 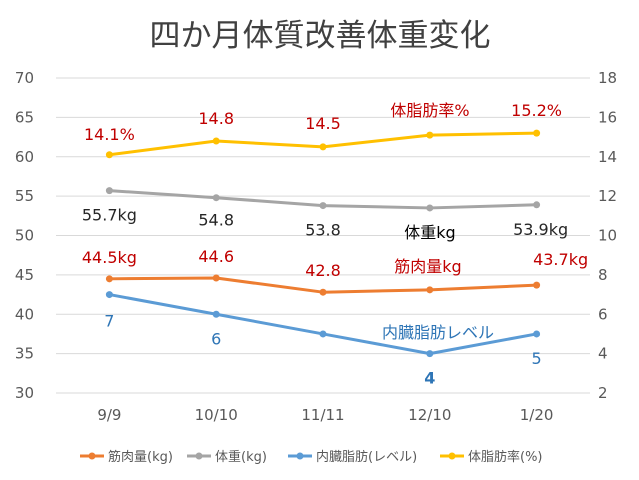 I want to click on data-label: 15.2%, so click(x=536, y=110).